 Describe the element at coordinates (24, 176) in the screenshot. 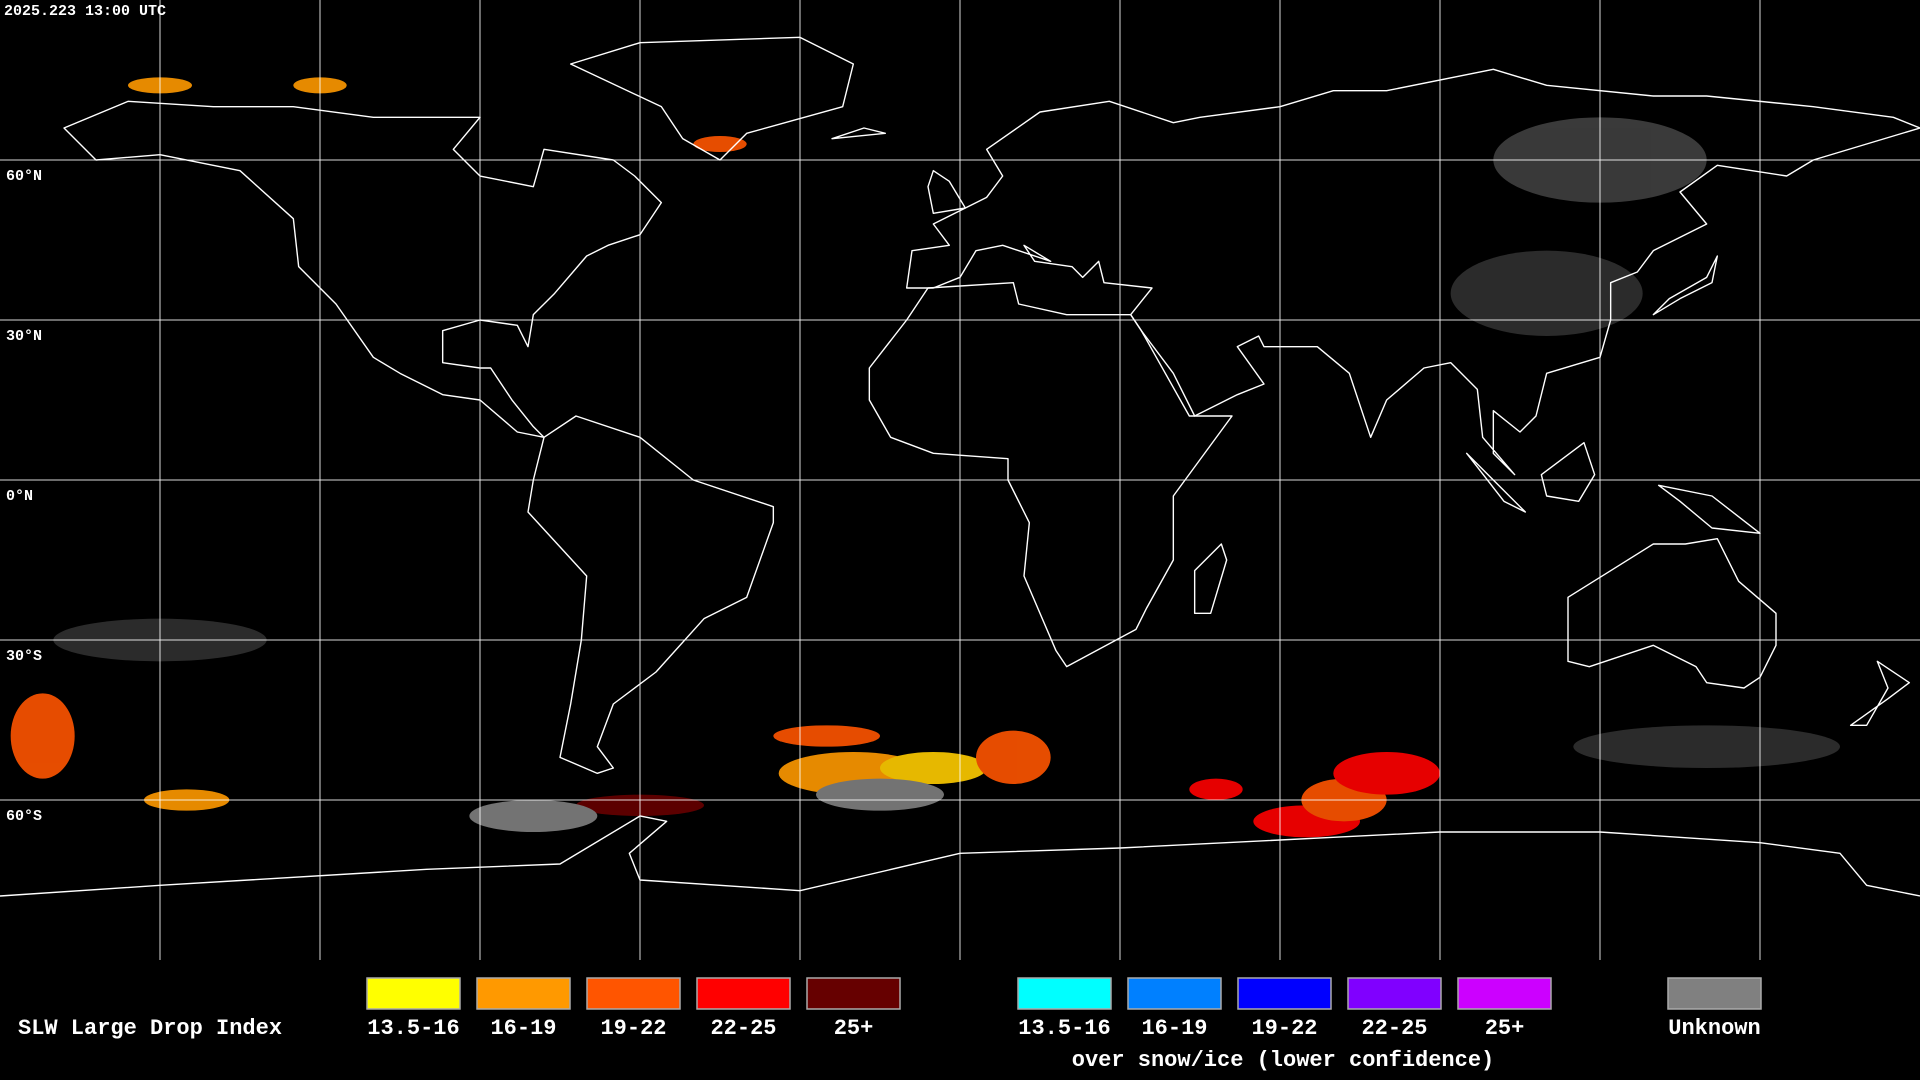

I see `latitude-label: 60°N` at that location.